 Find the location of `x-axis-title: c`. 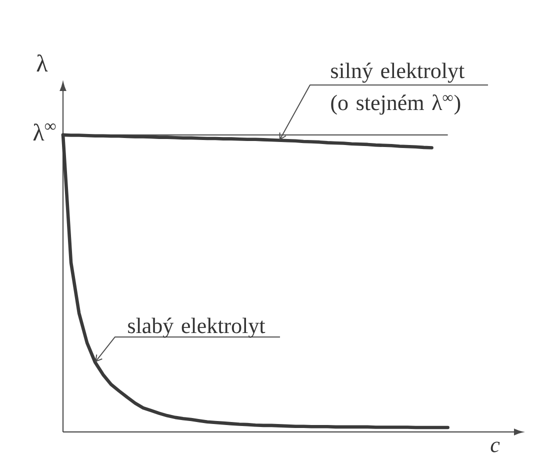

x-axis-title: c is located at coordinates (495, 447).